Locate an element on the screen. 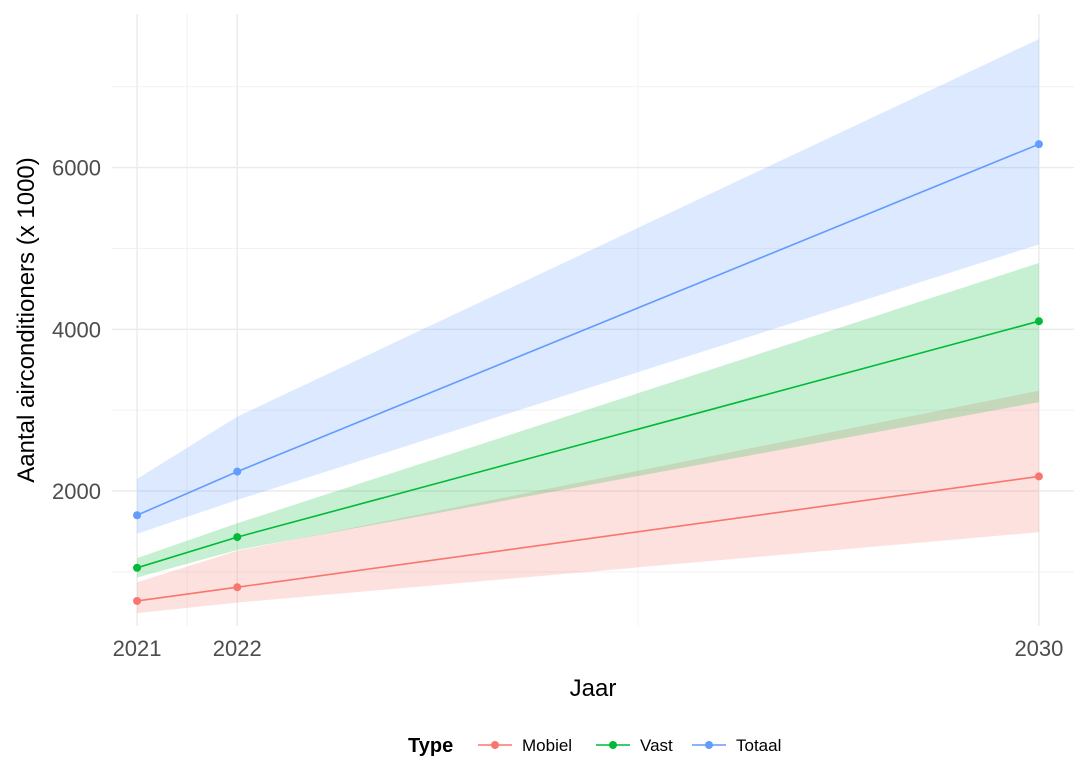 The height and width of the screenshot is (758, 1074). point-mobiel-2022 is located at coordinates (237, 587).